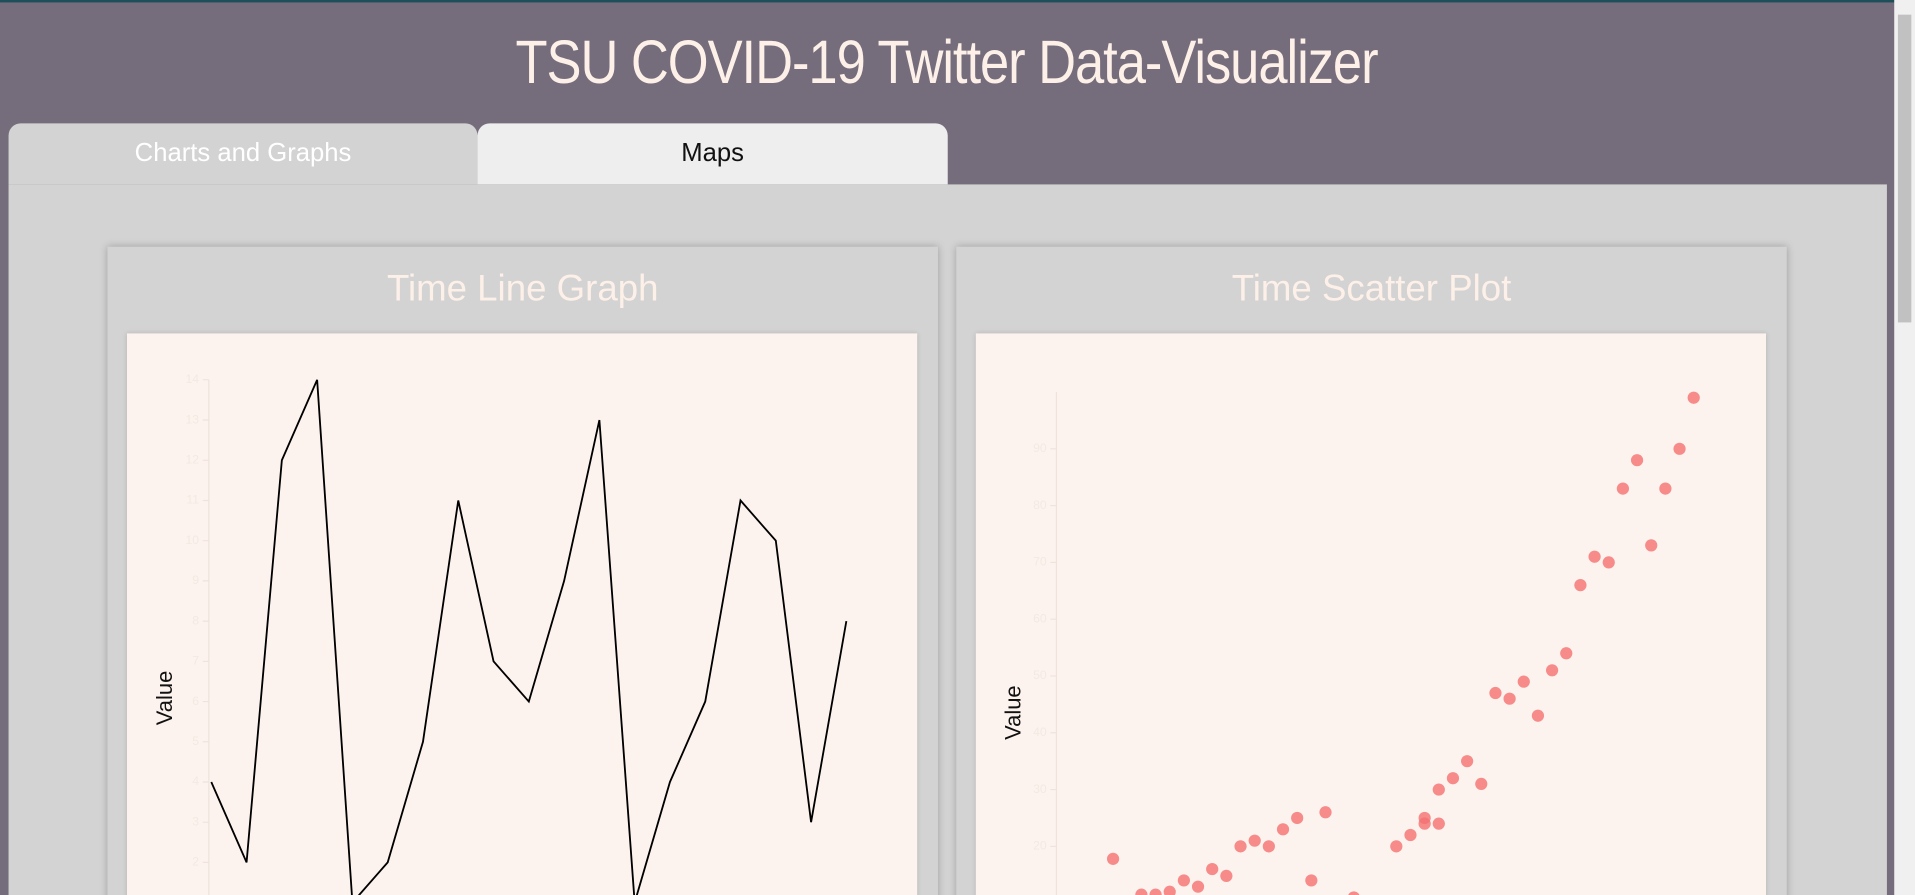 The height and width of the screenshot is (895, 1915). I want to click on y-tick-label: 80, so click(1040, 505).